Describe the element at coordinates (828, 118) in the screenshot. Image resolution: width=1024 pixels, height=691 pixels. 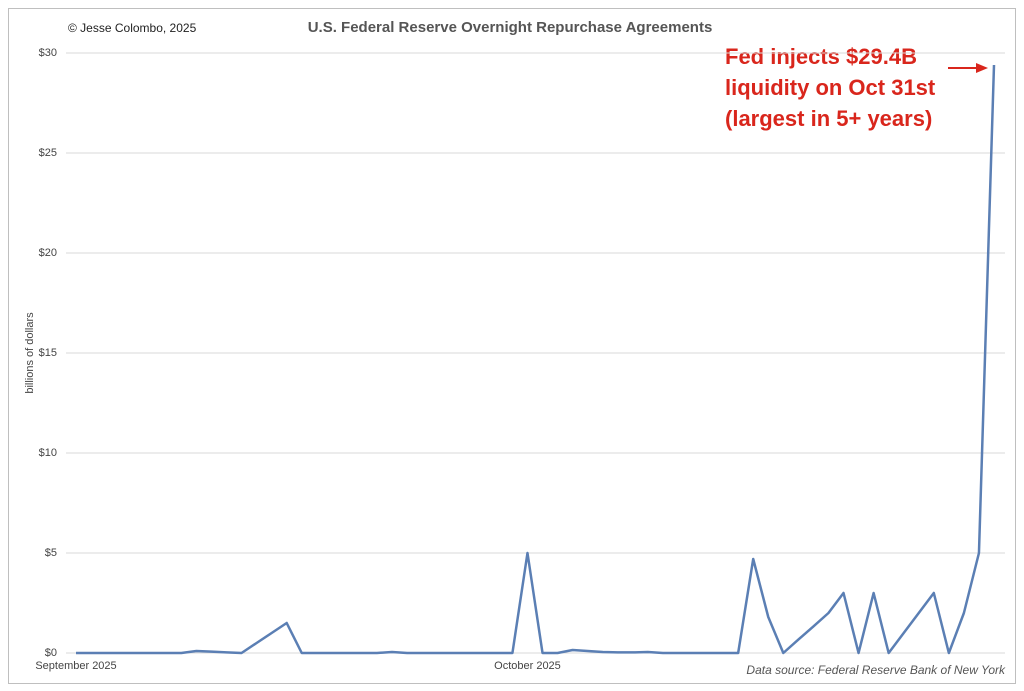
I see `annotation-text: (largest in 5+ years)` at that location.